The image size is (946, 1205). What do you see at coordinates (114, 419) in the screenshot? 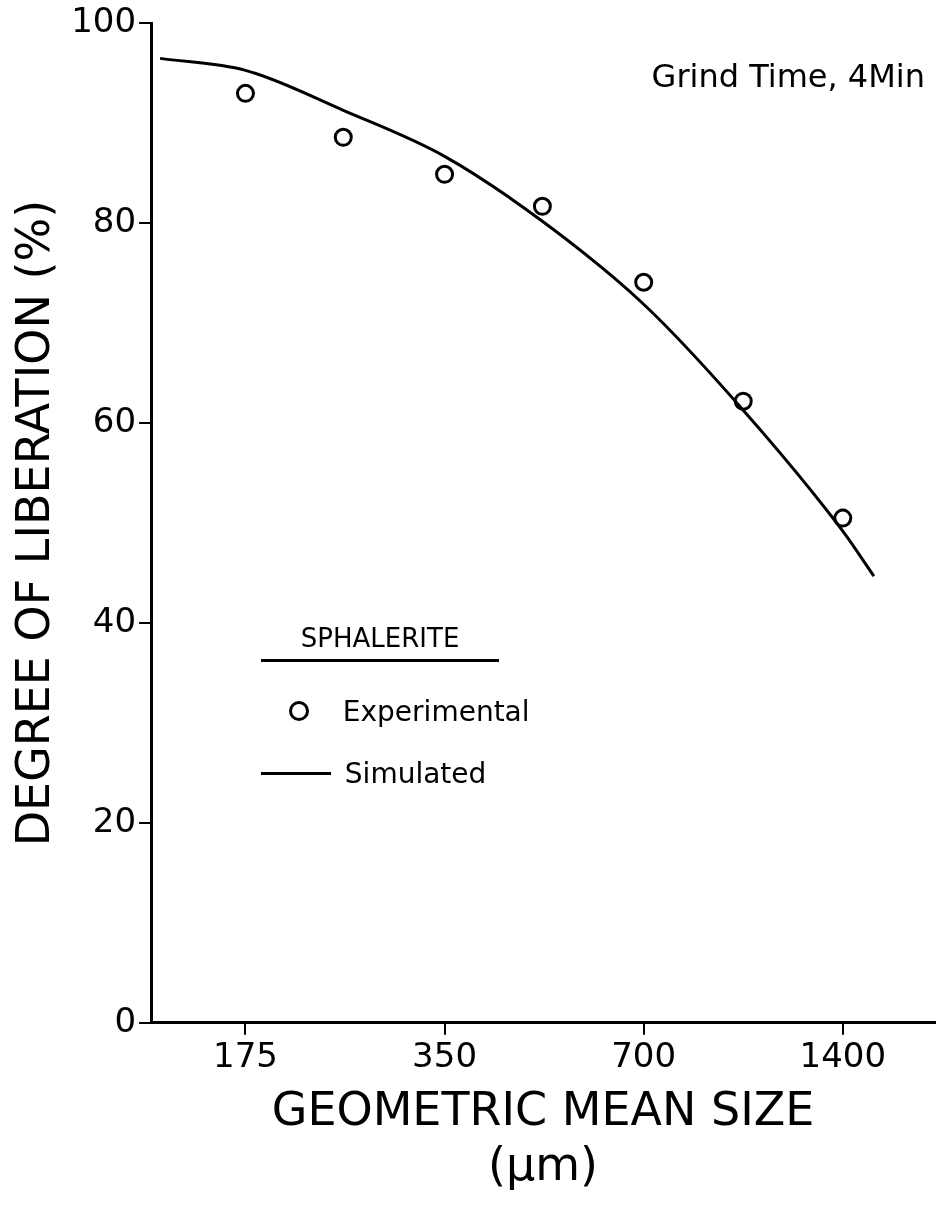
I see `y-tick-label: 60` at bounding box center [114, 419].